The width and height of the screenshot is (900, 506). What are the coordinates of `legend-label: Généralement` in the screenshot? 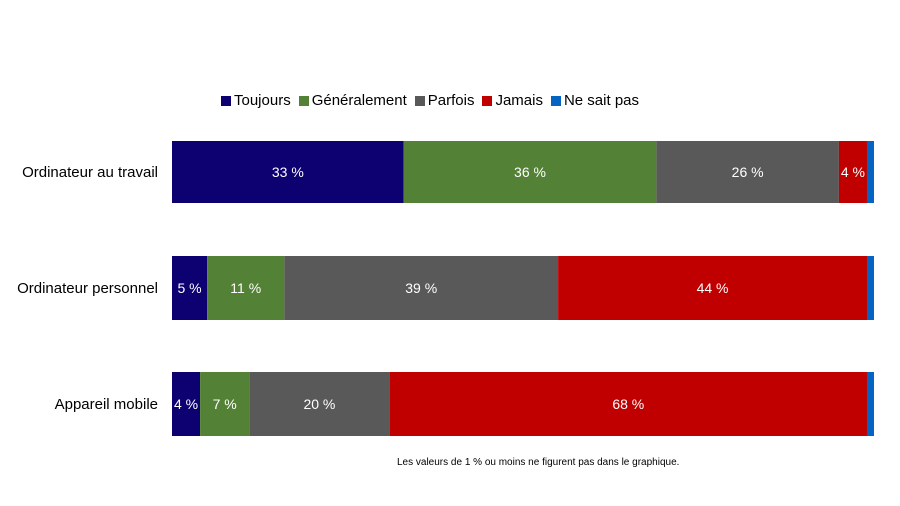 It's located at (359, 100).